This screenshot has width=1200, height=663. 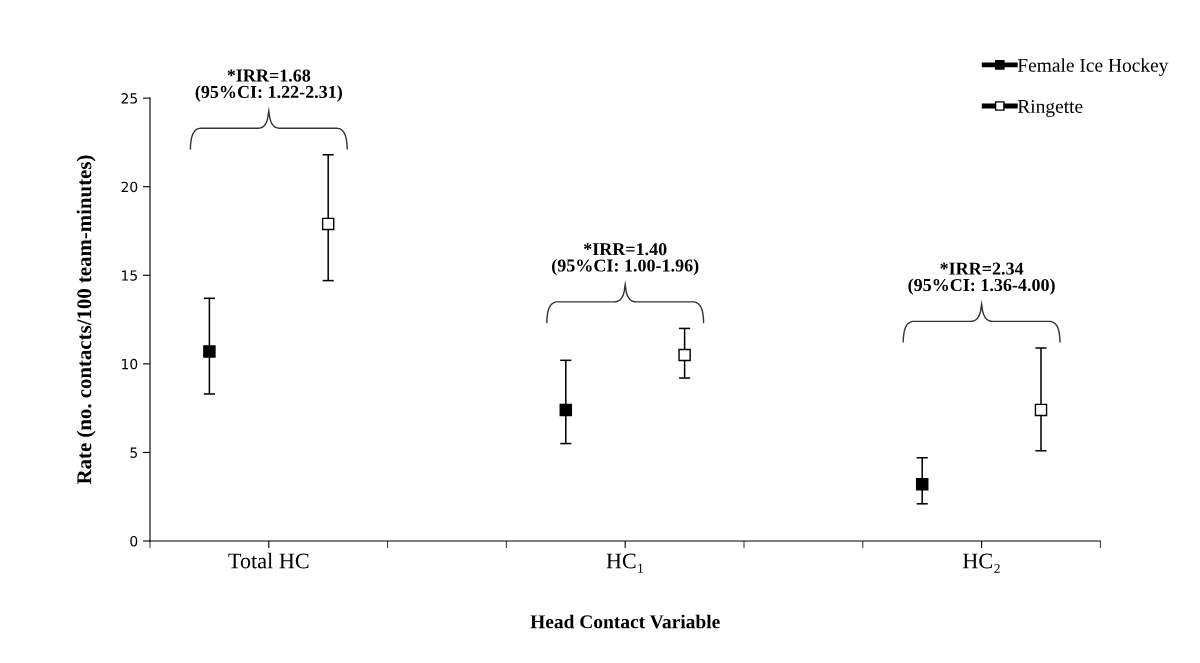 I want to click on annotation: *IRR=1.40 (95%CI: 1.00-1.96), so click(x=625, y=259).